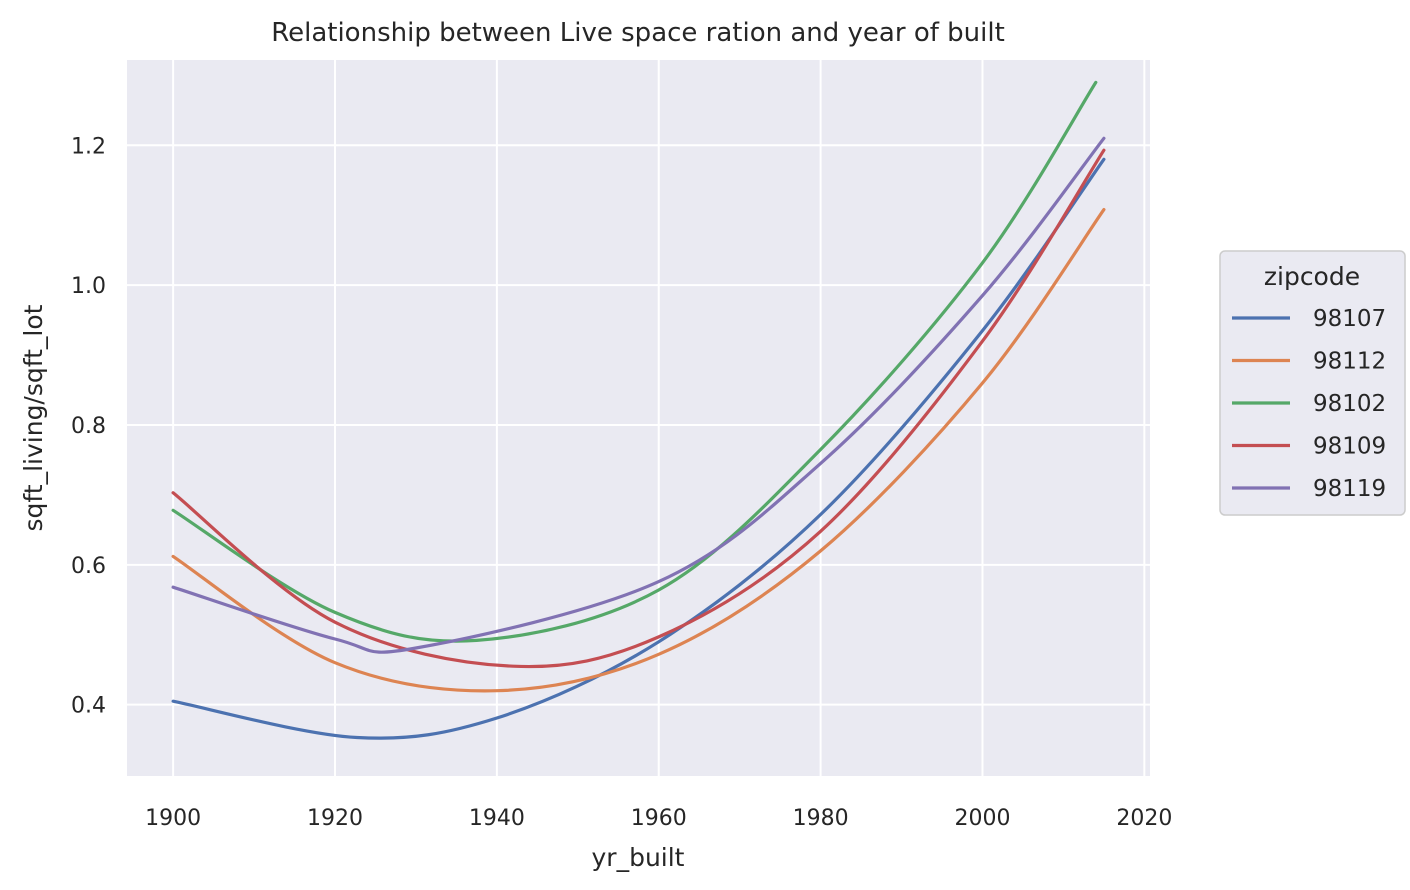 This screenshot has width=1410, height=890. What do you see at coordinates (33, 417) in the screenshot?
I see `y-axis-label: sqft_living/sqft_lot` at bounding box center [33, 417].